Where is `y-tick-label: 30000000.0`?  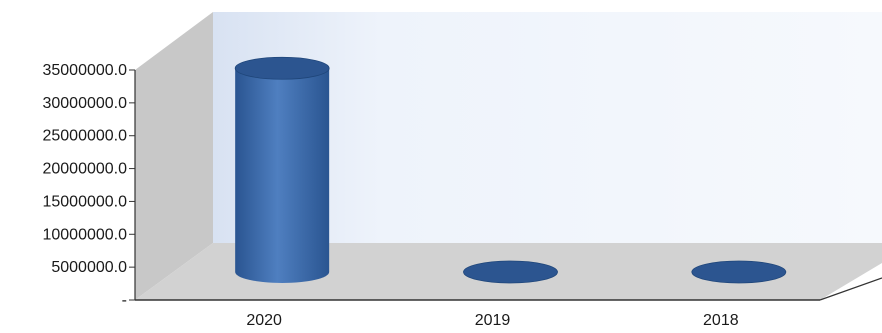
y-tick-label: 30000000.0 is located at coordinates (84, 103).